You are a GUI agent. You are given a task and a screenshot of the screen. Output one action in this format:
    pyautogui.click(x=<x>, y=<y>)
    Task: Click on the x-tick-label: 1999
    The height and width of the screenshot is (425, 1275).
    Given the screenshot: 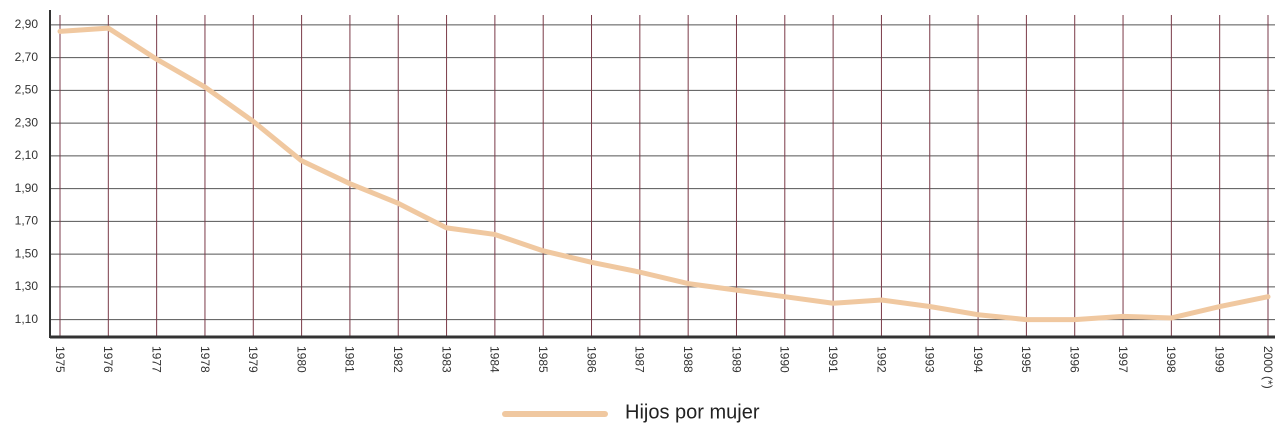 What is the action you would take?
    pyautogui.click(x=1220, y=359)
    